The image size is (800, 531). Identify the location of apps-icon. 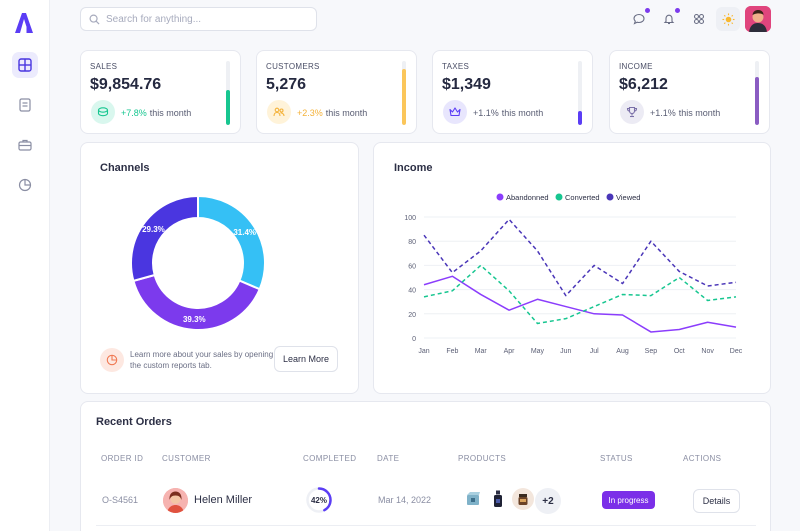
(699, 19).